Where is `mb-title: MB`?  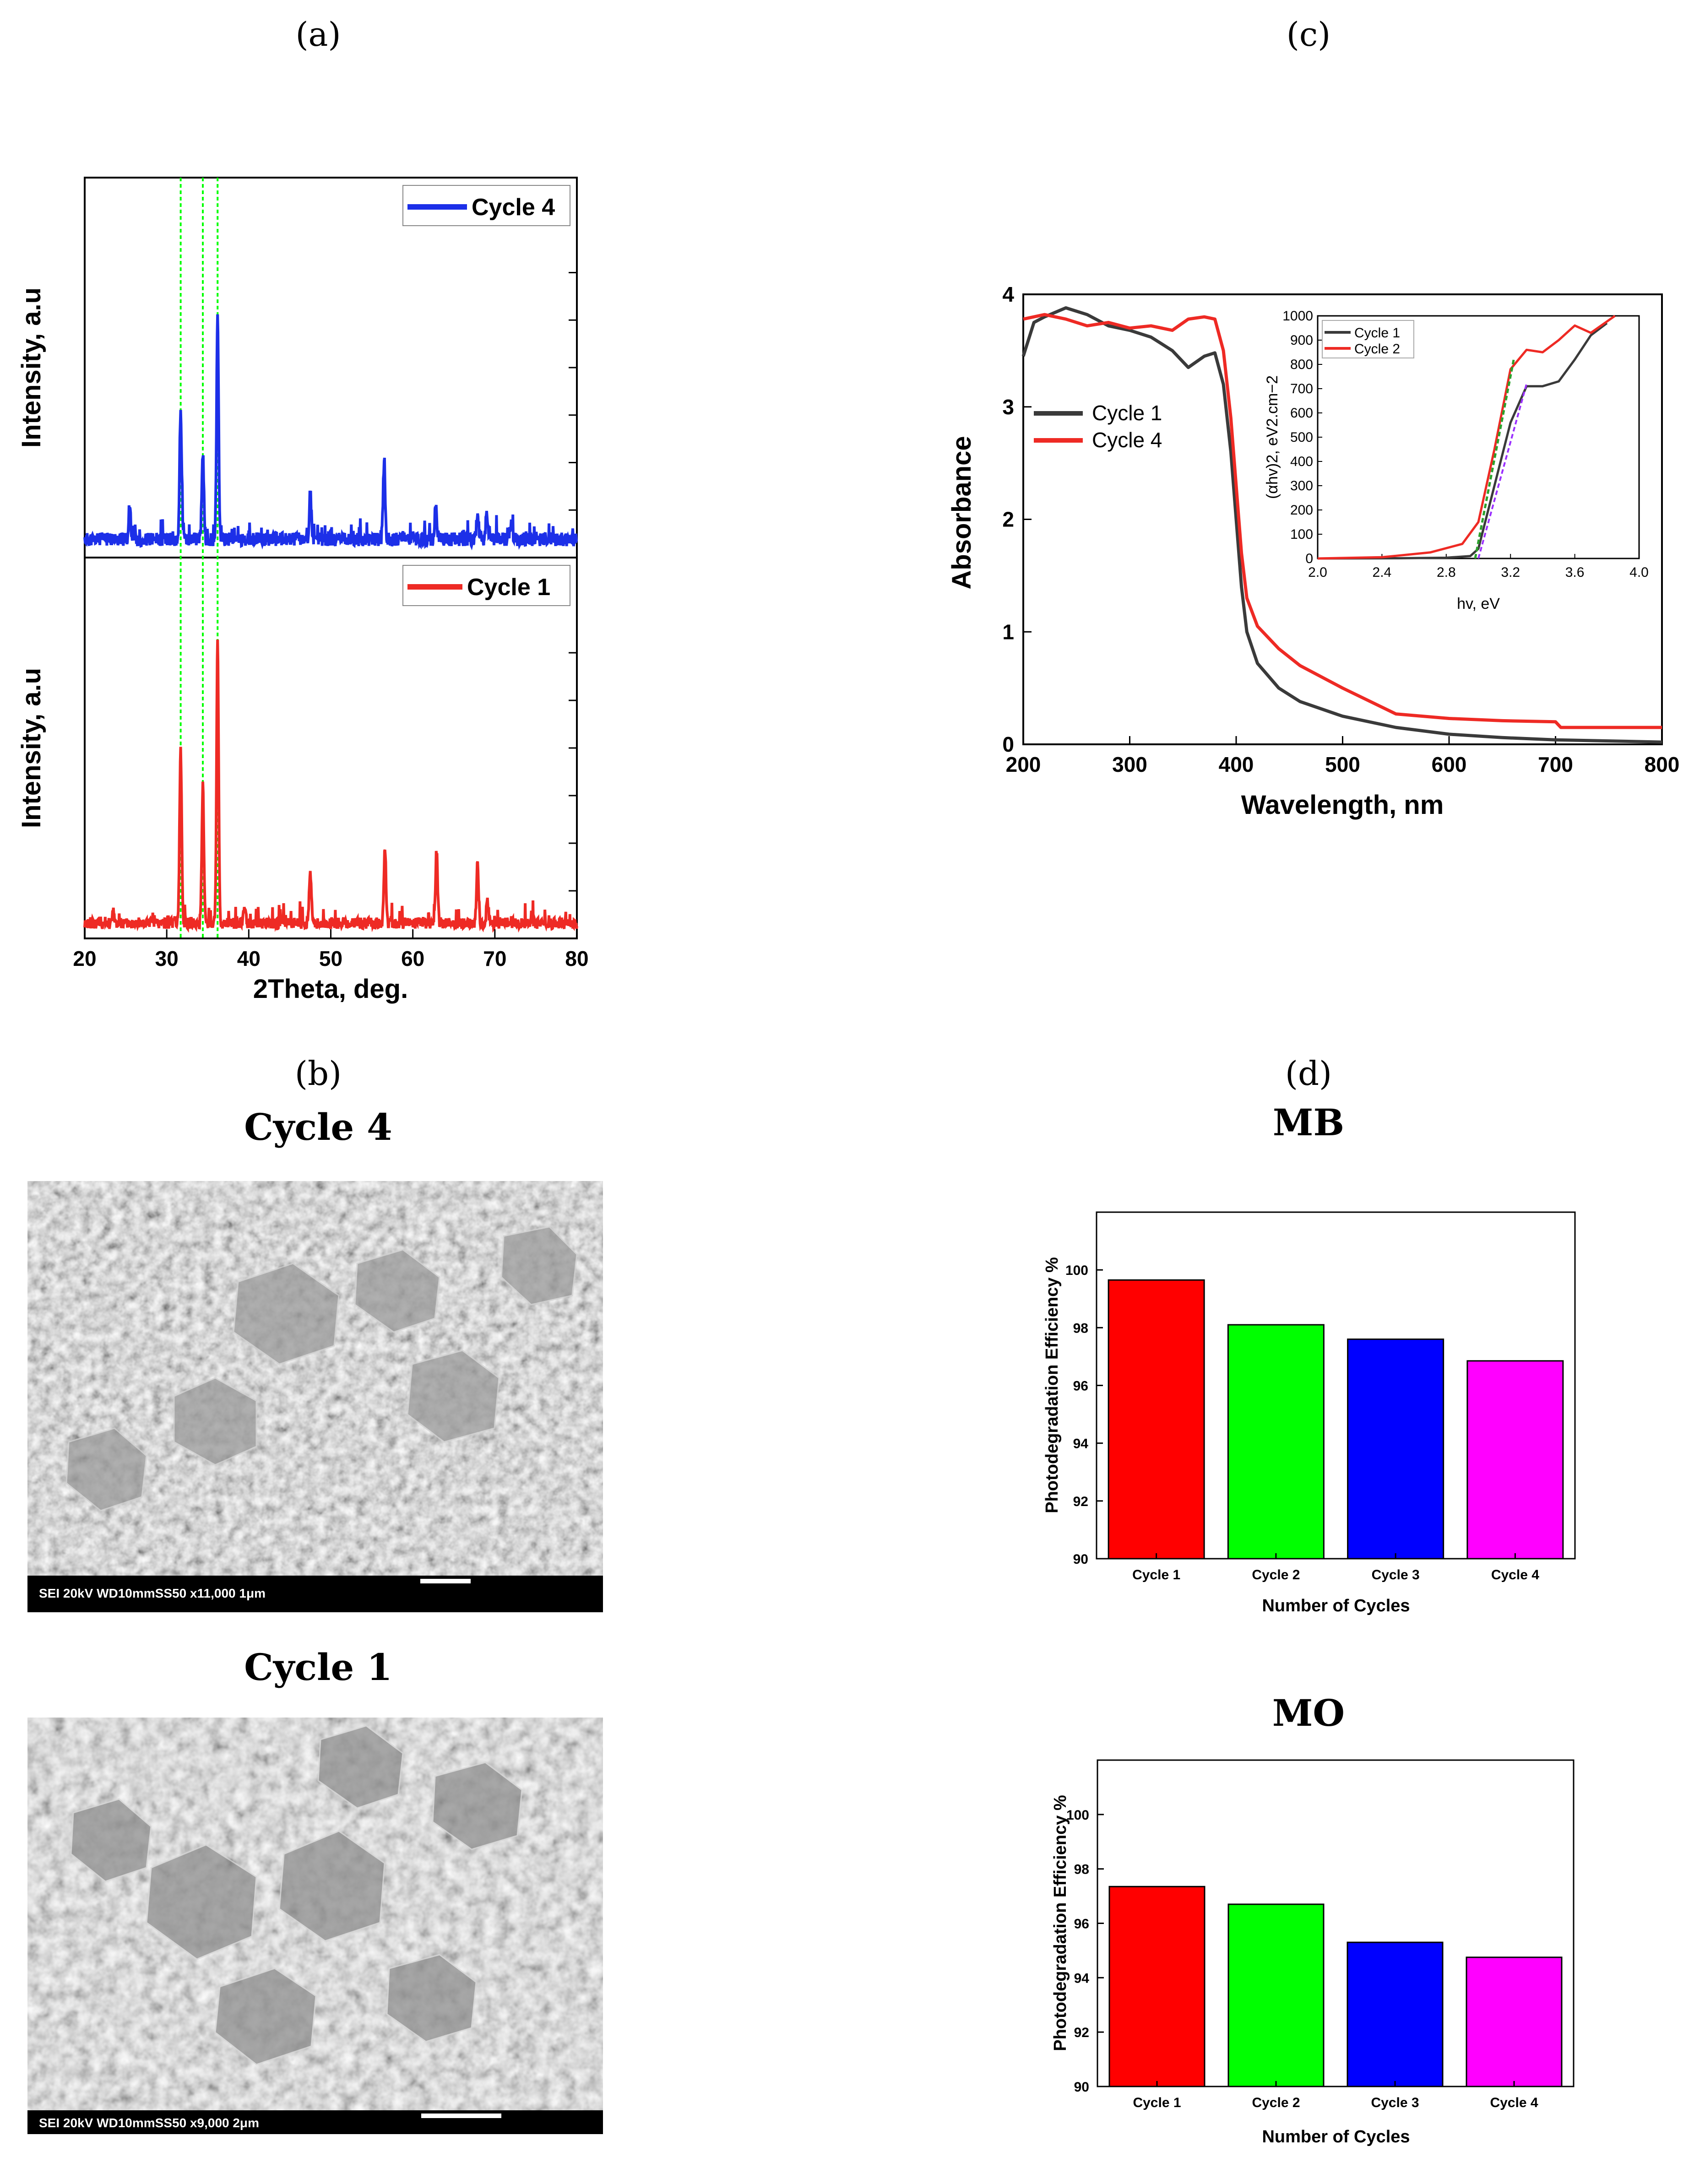
mb-title: MB is located at coordinates (1308, 1122).